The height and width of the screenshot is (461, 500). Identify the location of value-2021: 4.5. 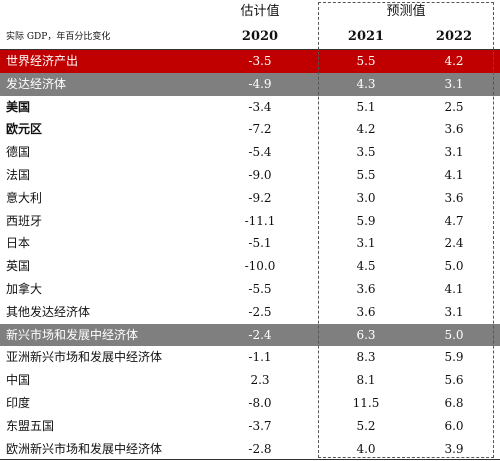
(366, 266).